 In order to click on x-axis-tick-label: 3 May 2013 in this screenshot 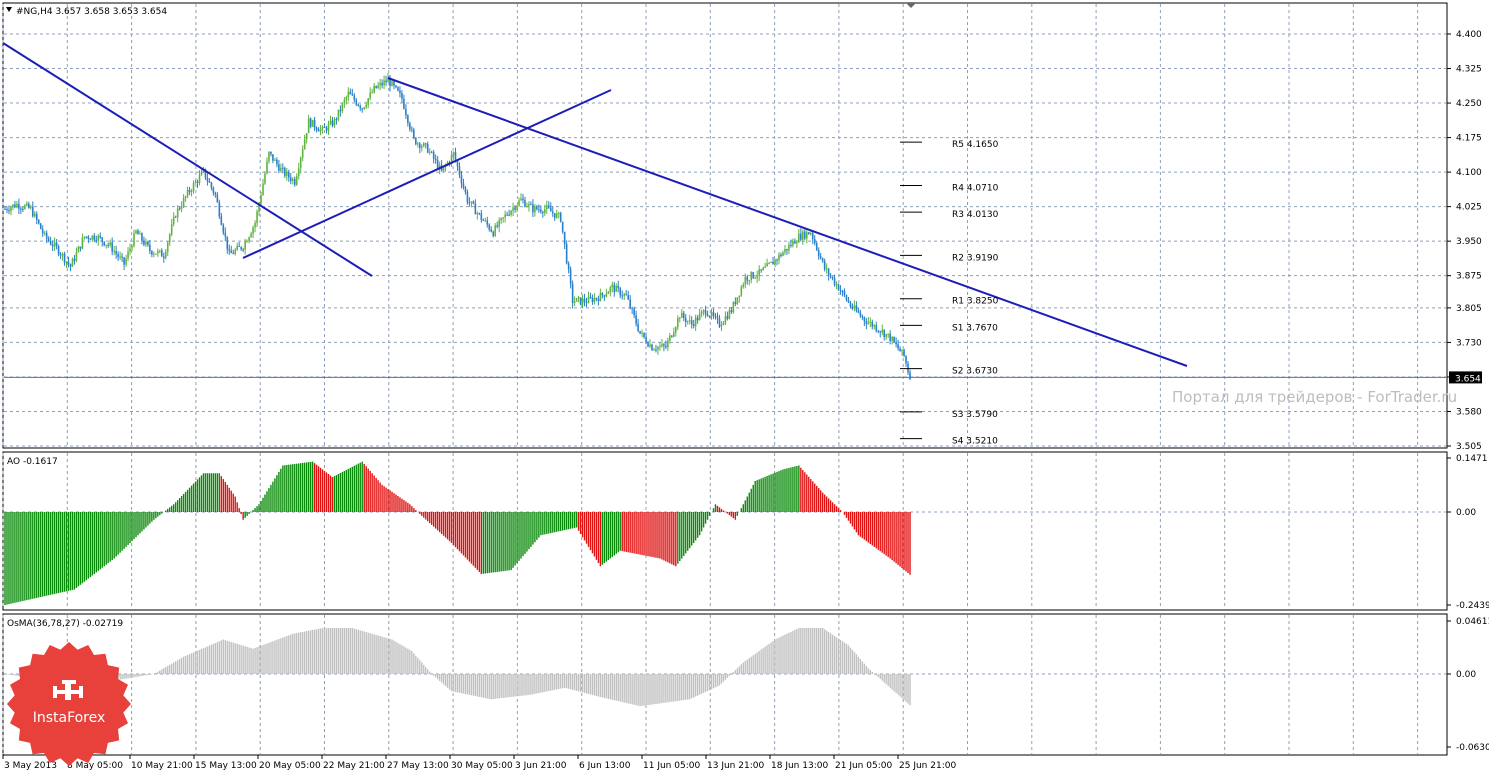, I will do `click(30, 766)`.